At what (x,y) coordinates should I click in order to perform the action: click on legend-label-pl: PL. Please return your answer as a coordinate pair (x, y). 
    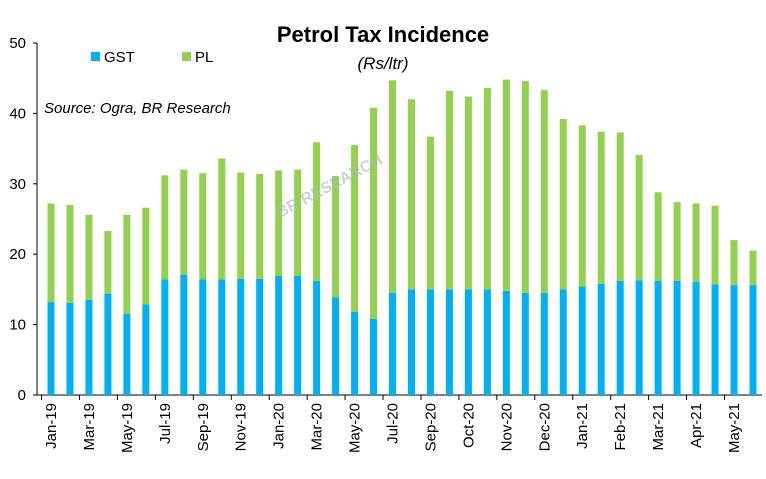
    Looking at the image, I should click on (204, 57).